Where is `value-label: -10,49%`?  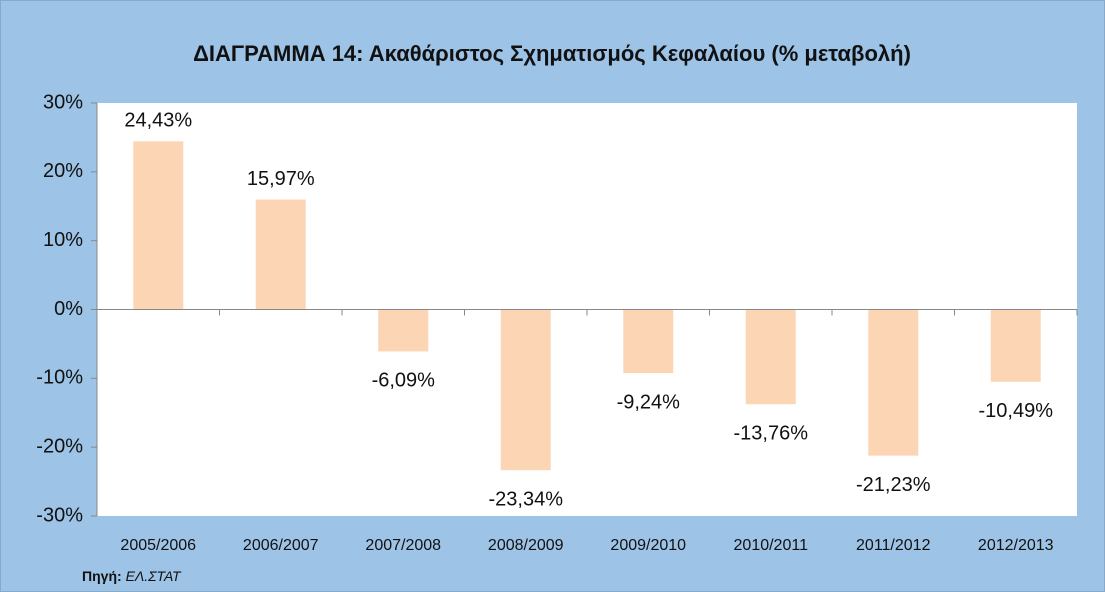 value-label: -10,49% is located at coordinates (1016, 411).